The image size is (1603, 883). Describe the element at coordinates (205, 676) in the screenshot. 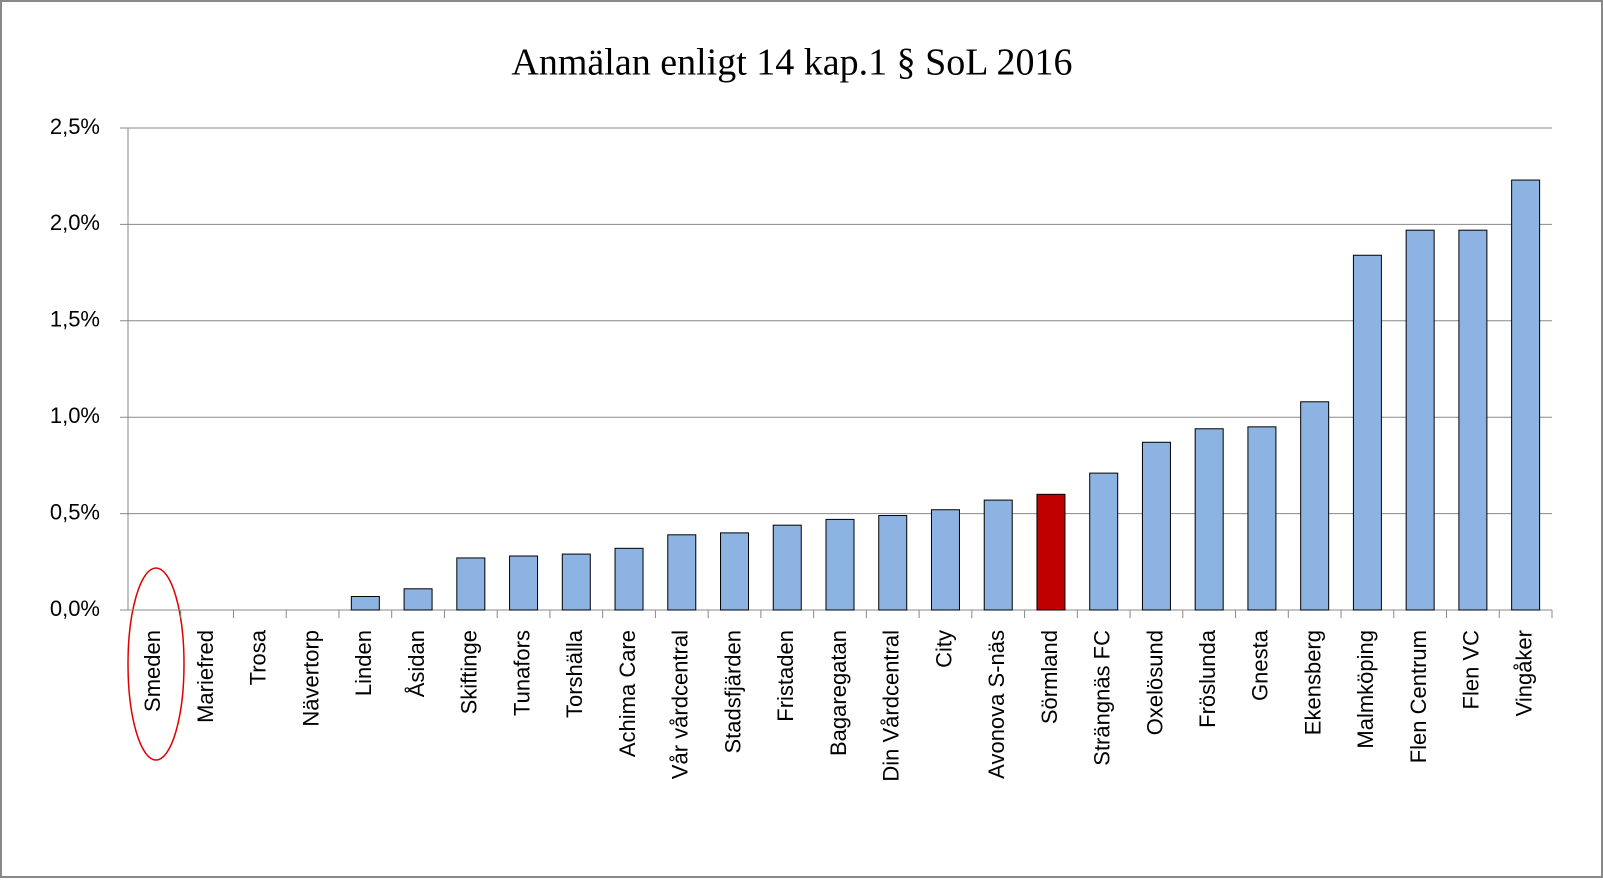

I see `x-tick-label: Mariefred` at that location.